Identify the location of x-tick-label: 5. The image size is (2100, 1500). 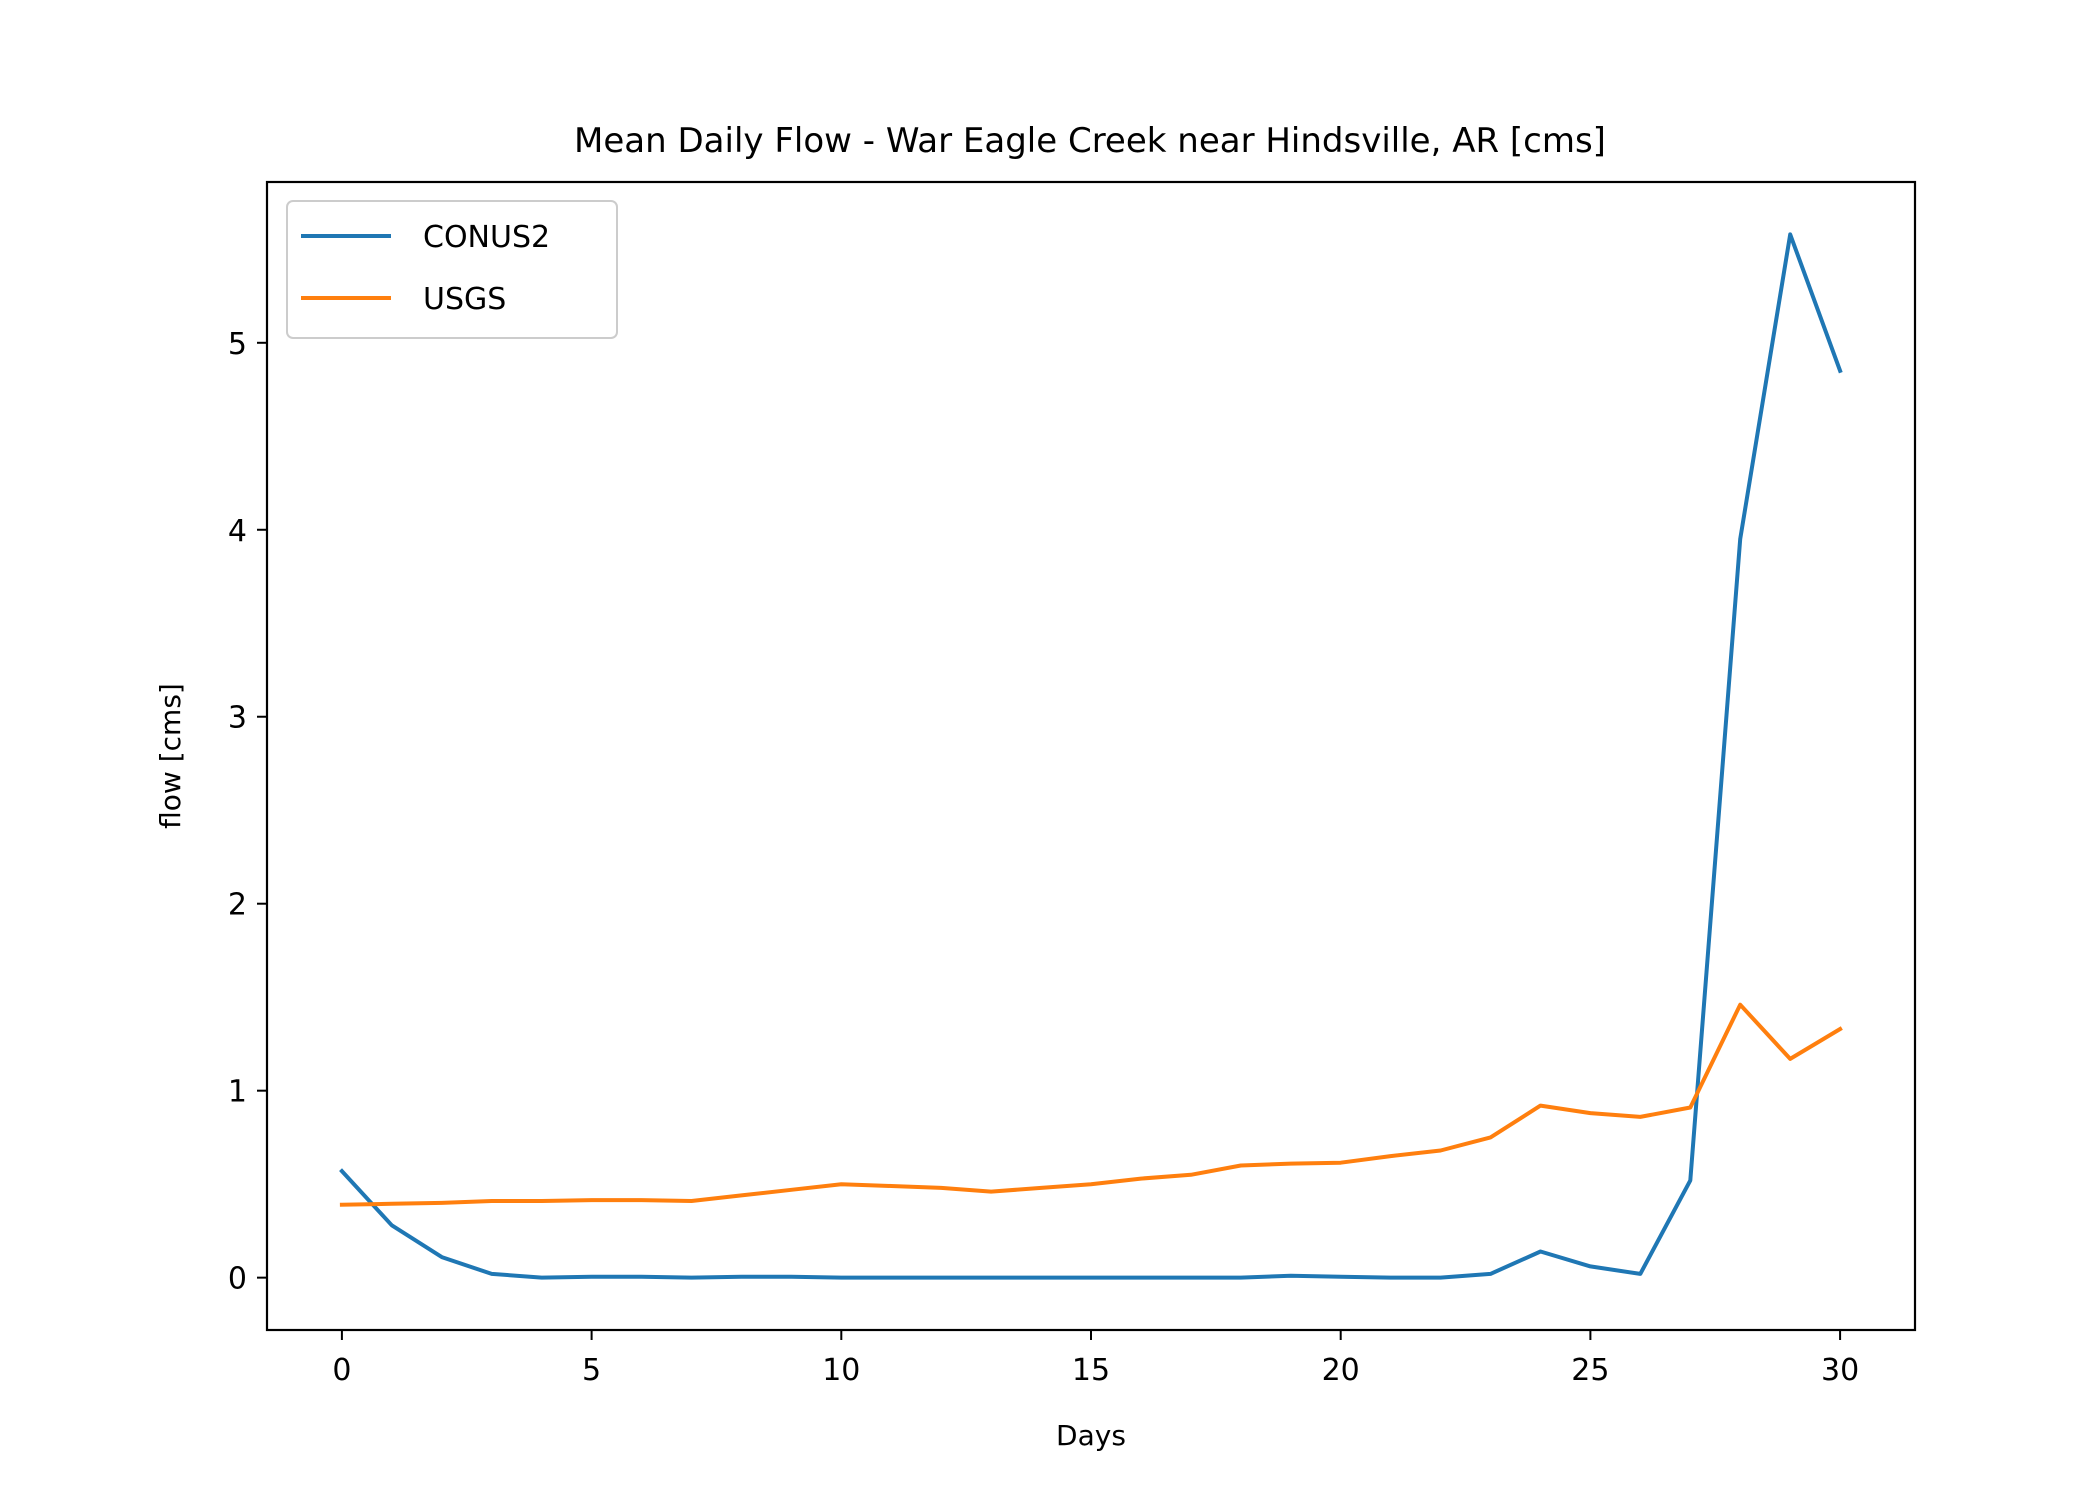
(591, 1370).